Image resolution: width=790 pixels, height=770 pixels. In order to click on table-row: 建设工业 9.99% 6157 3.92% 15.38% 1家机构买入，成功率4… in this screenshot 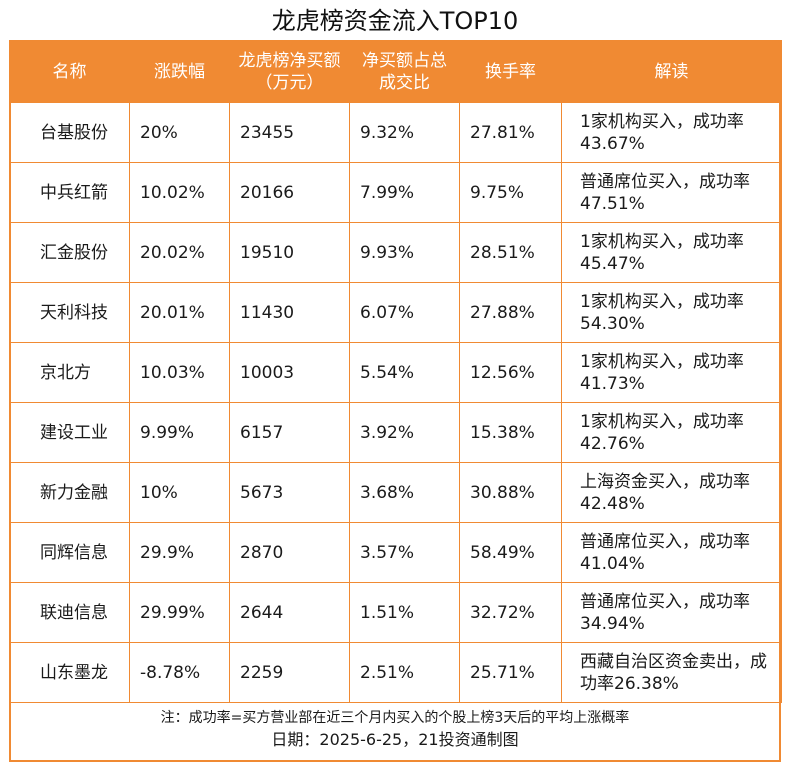, I will do `click(395, 432)`.